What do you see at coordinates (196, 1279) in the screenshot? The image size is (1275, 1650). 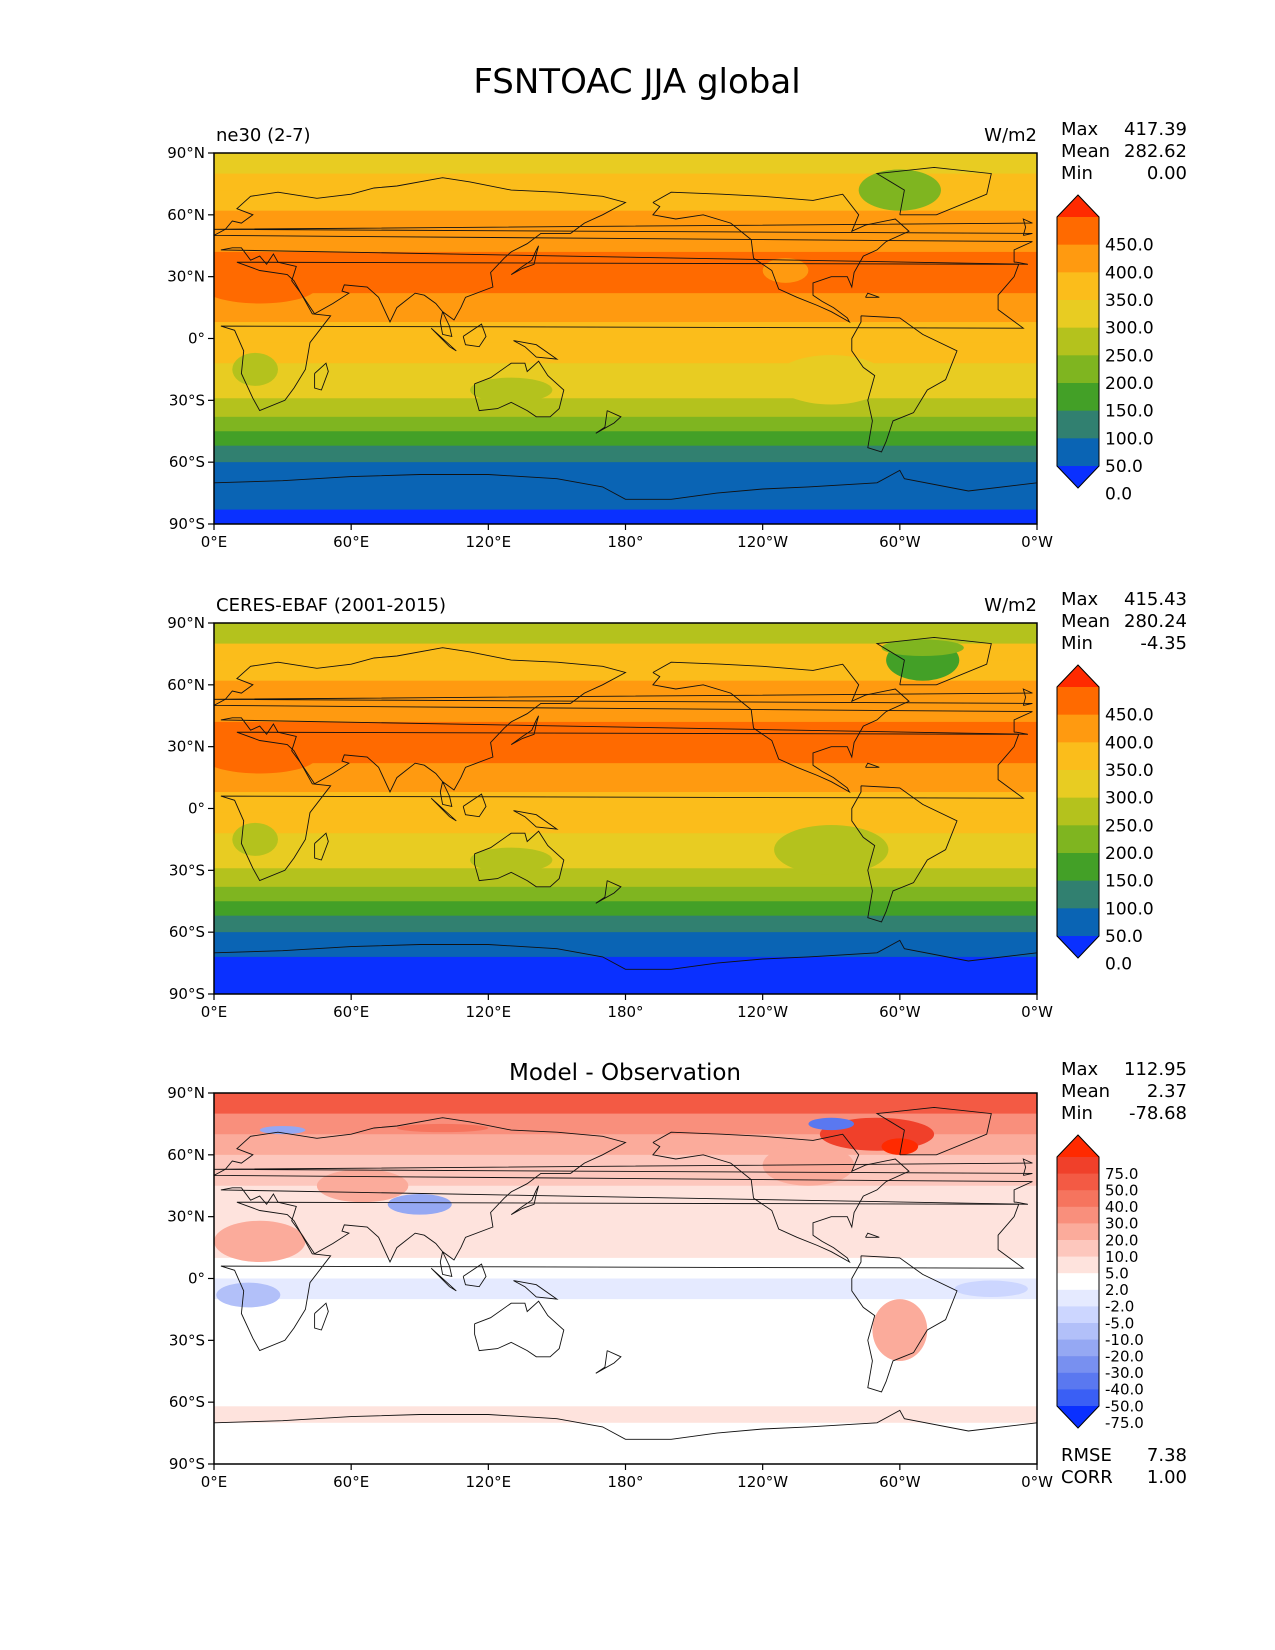 I see `y-tick-label: 0°` at bounding box center [196, 1279].